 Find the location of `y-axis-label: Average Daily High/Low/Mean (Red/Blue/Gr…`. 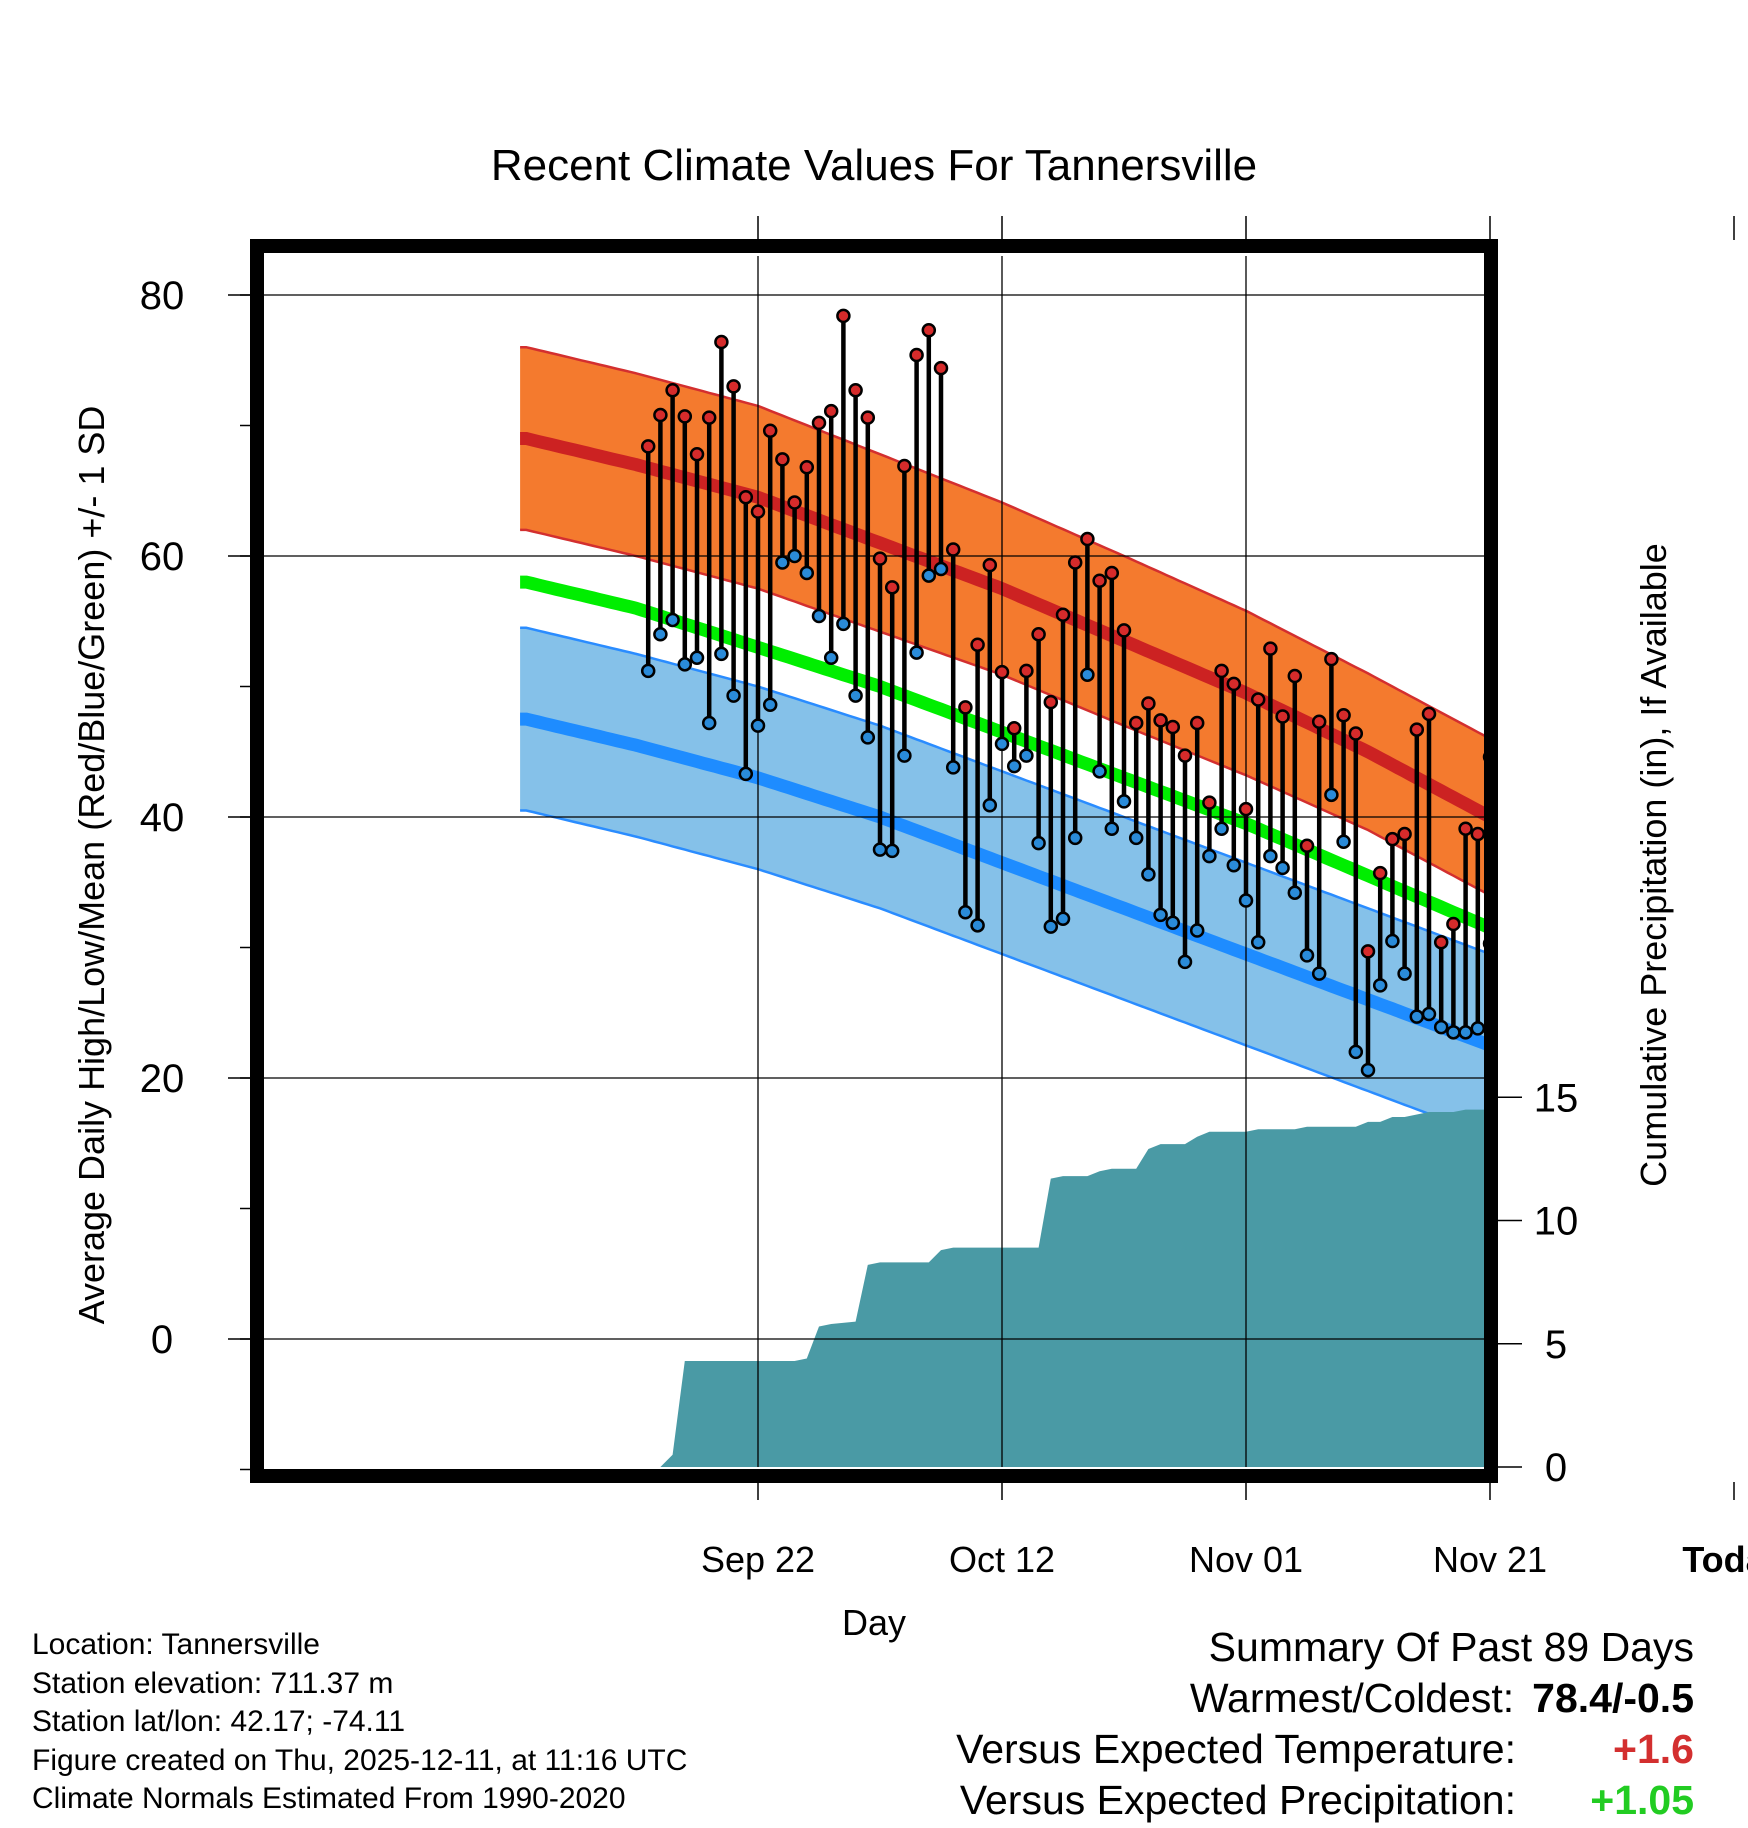

y-axis-label: Average Daily High/Low/Mean (Red/Blue/Gr… is located at coordinates (91, 865).